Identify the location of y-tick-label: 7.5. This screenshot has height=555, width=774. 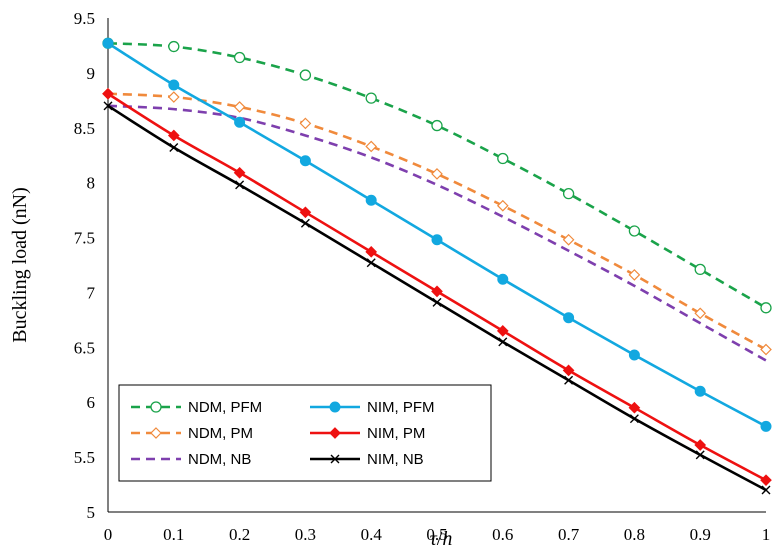
(84, 238).